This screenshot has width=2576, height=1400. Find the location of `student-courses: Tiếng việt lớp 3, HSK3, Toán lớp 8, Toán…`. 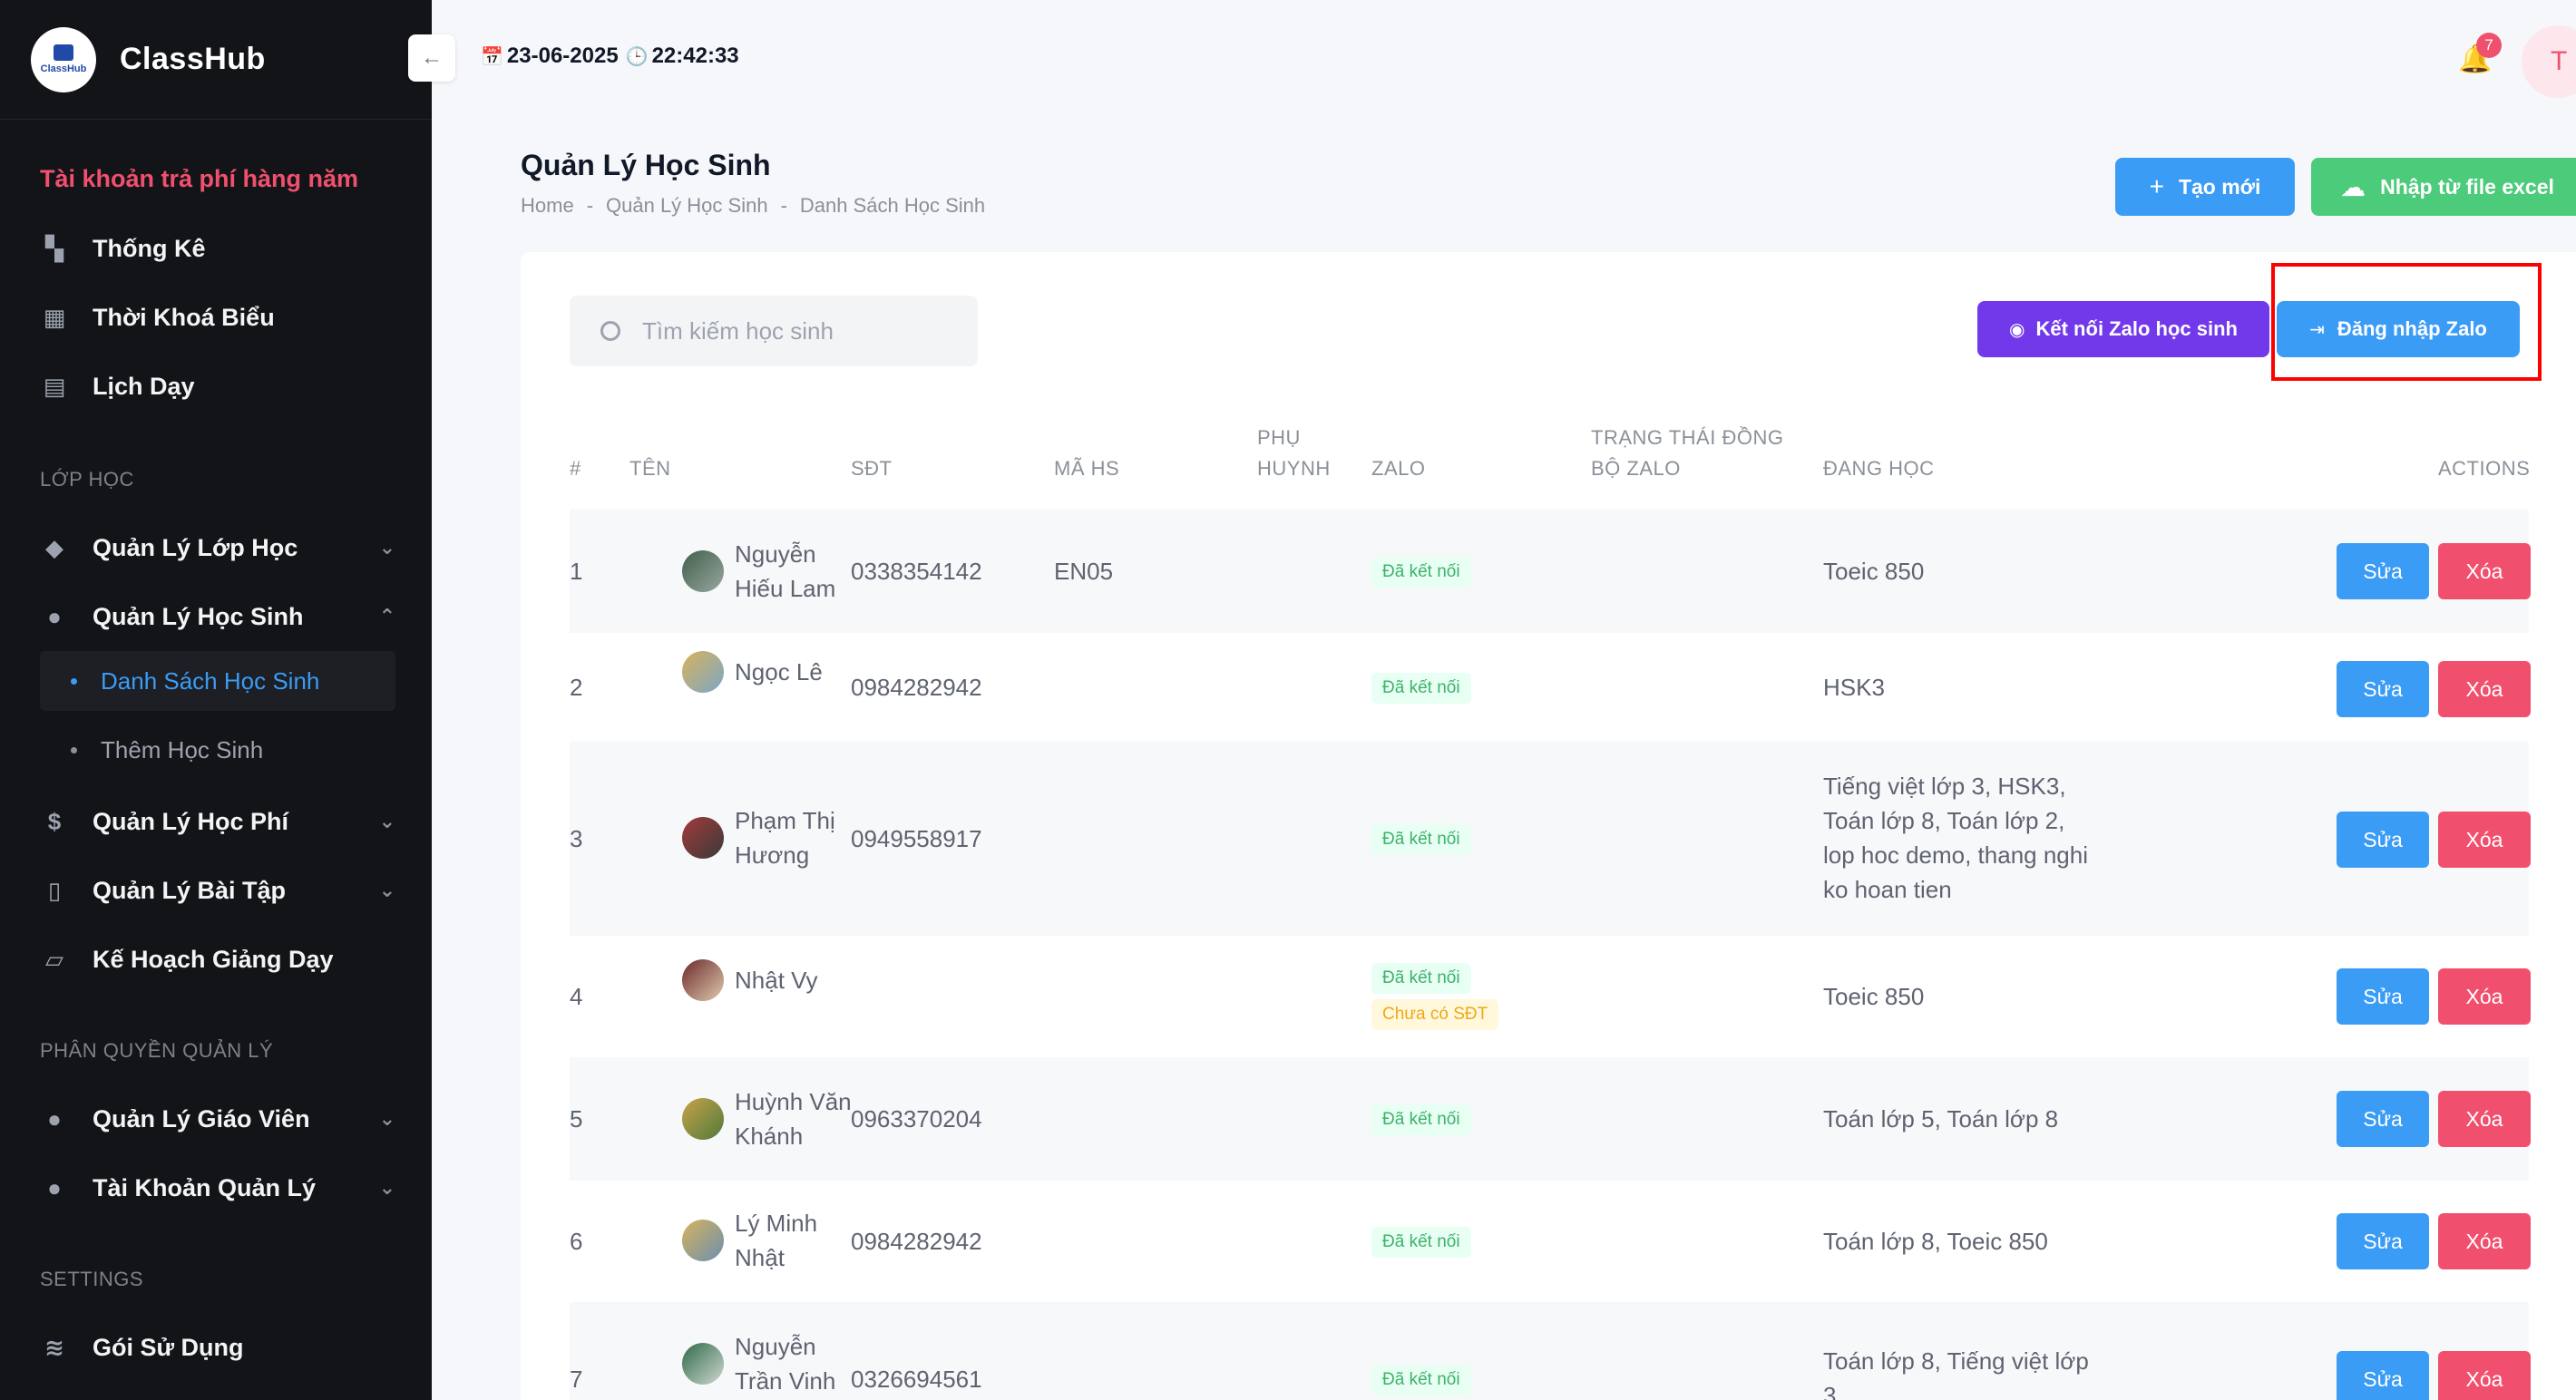

student-courses: Tiếng việt lớp 3, HSK3, Toán lớp 8, Toán… is located at coordinates (1955, 838).